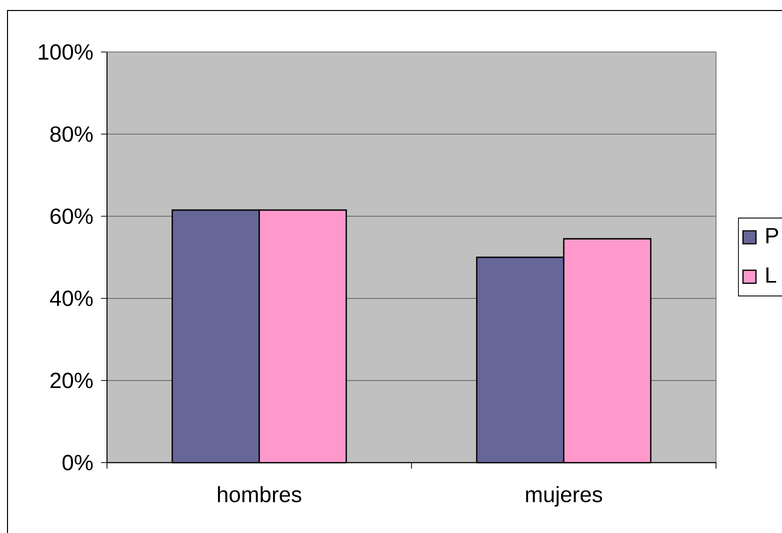 This screenshot has height=533, width=782. Describe the element at coordinates (77, 462) in the screenshot. I see `y-tick-label: 0%` at that location.